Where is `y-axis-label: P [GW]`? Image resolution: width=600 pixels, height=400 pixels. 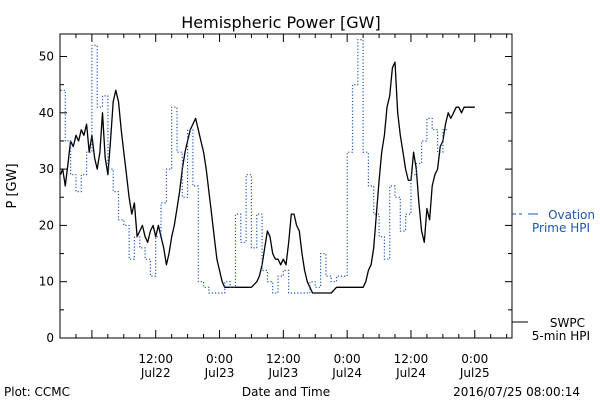 y-axis-label: P [GW] is located at coordinates (12, 185).